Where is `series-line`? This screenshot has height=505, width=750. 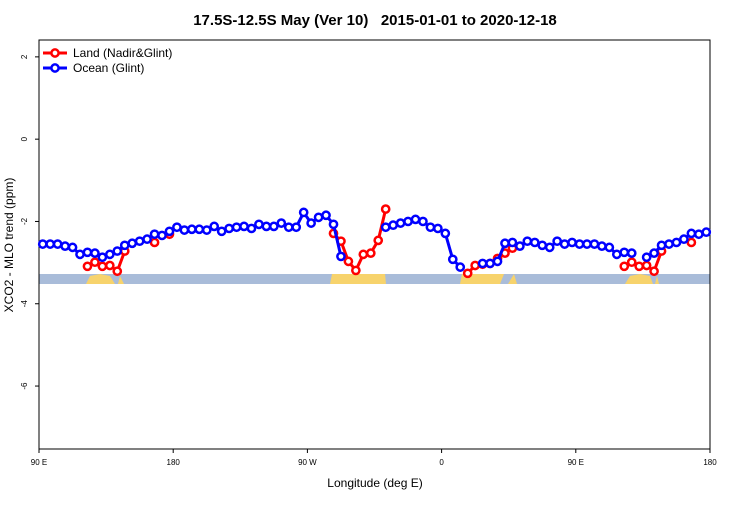
series-line is located at coordinates (389, 241).